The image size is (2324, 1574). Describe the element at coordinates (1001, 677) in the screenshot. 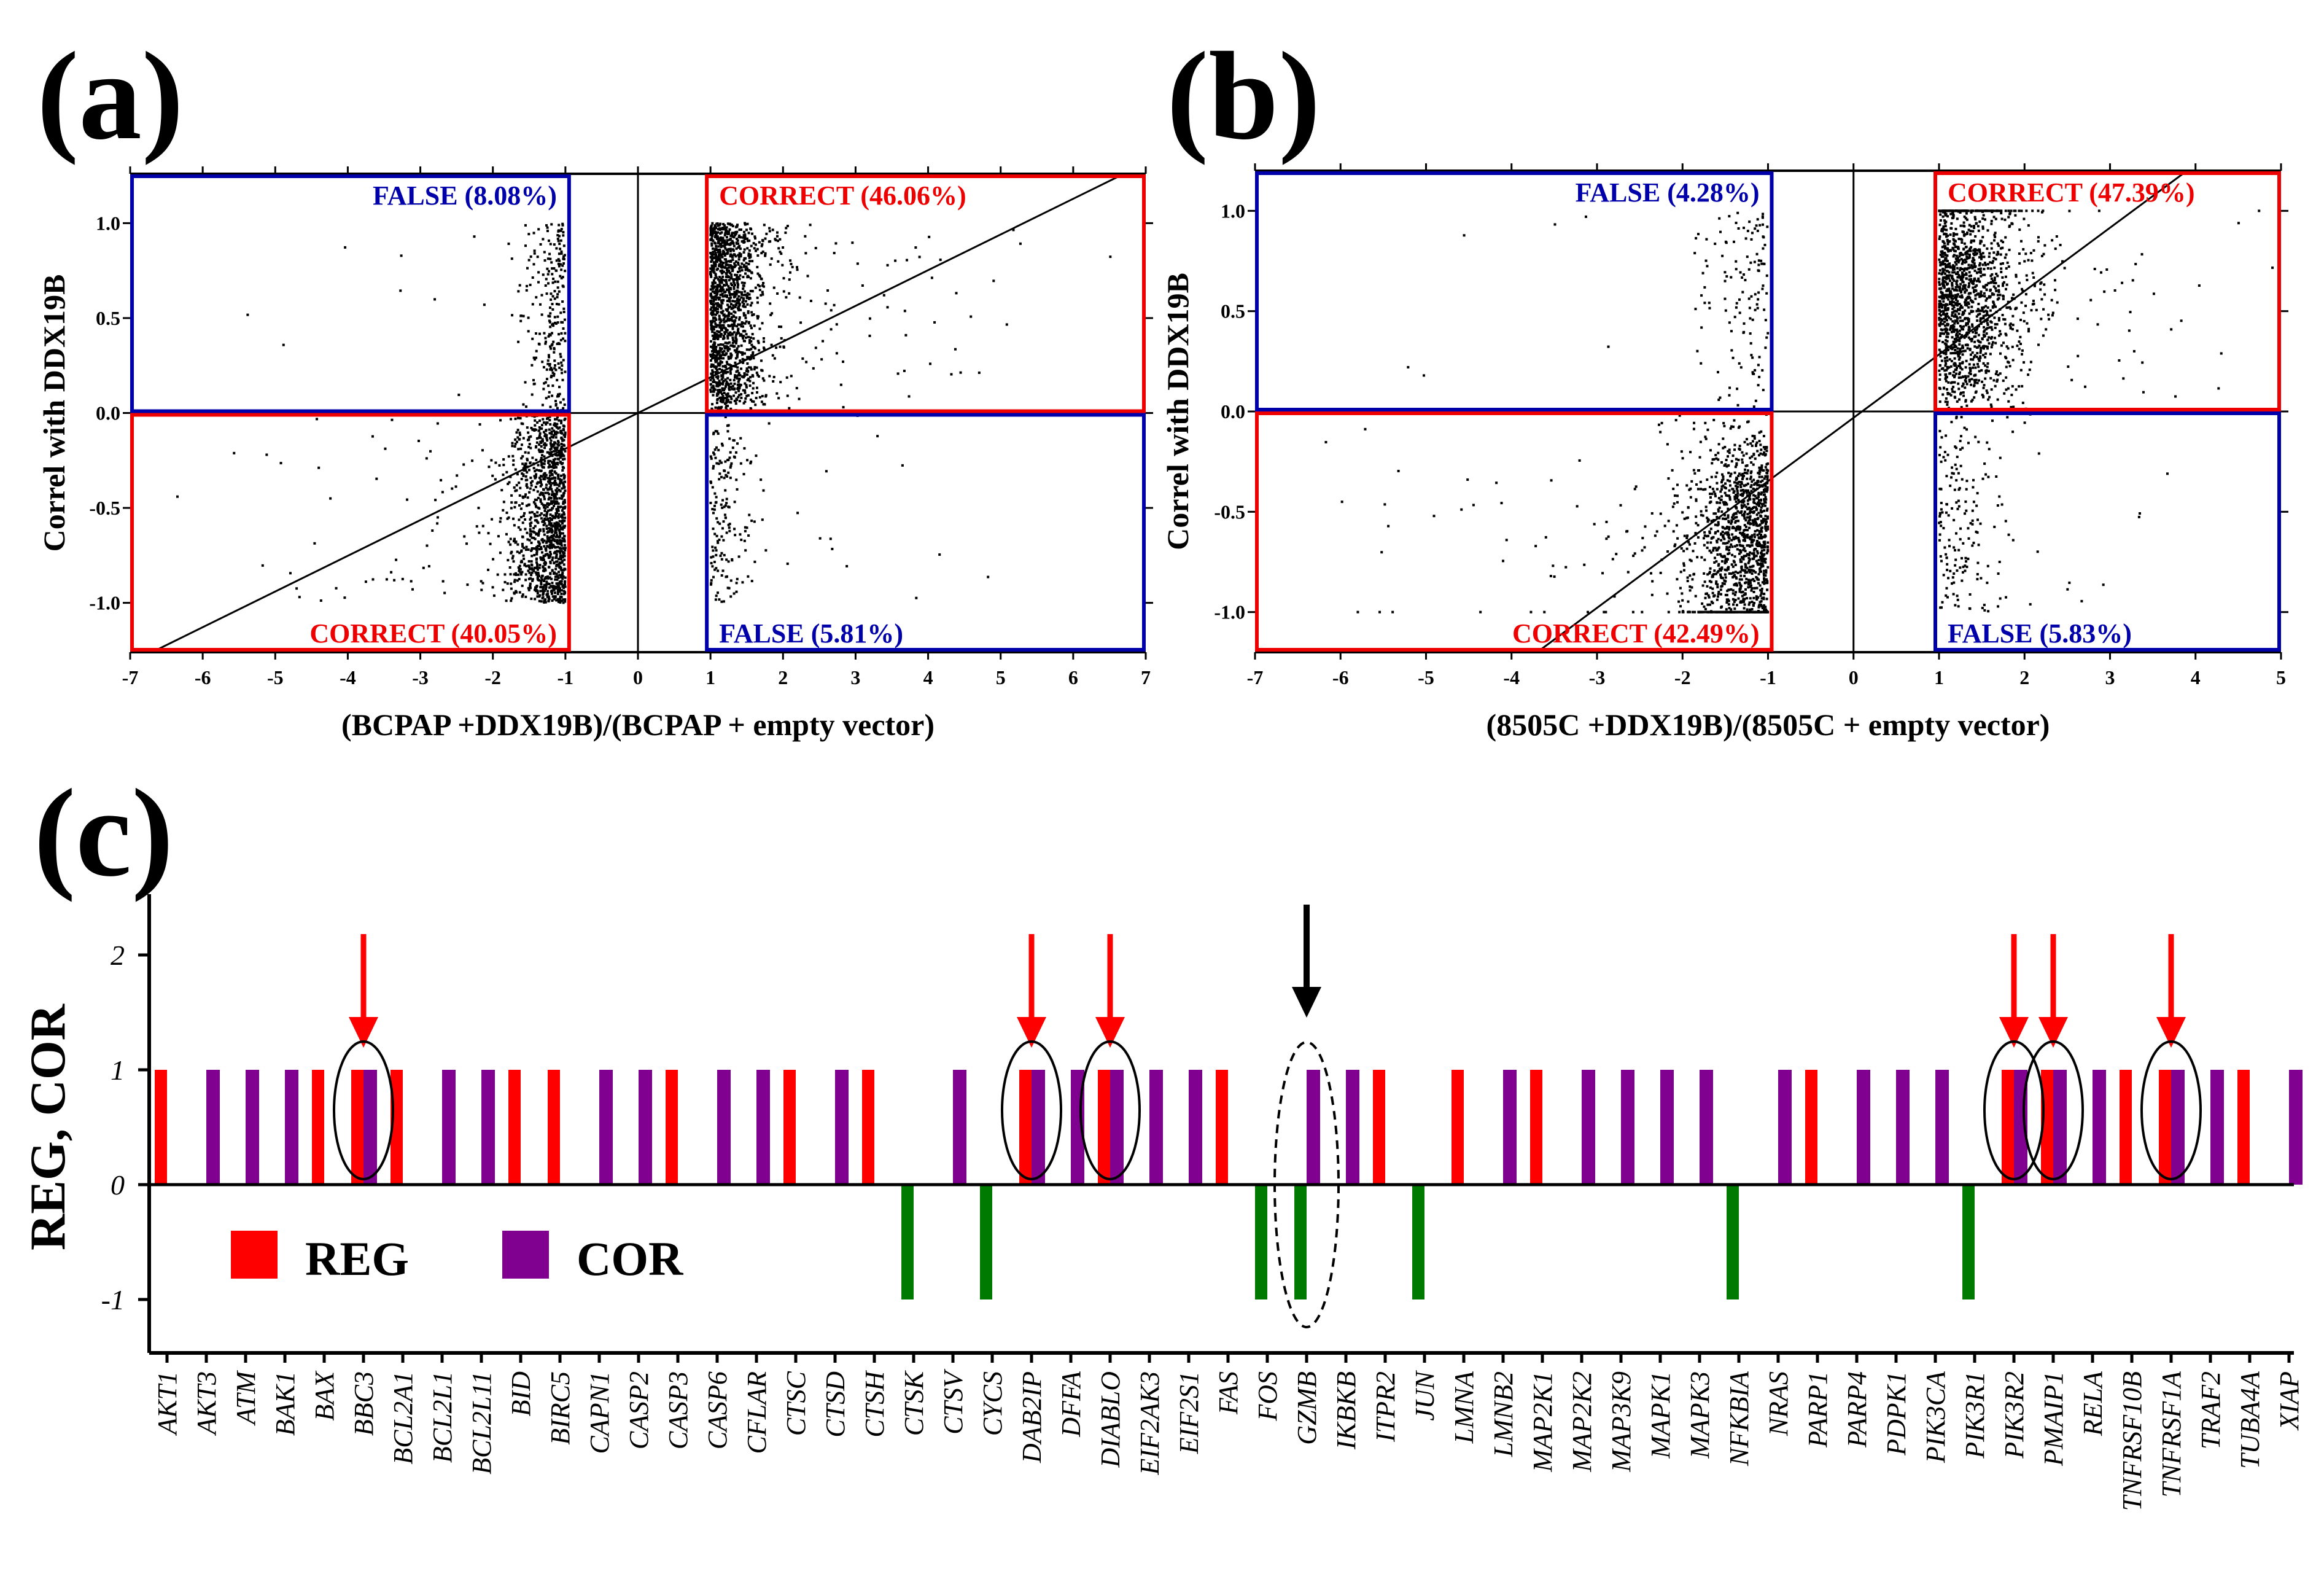

I see `x-tick-label: 5` at that location.